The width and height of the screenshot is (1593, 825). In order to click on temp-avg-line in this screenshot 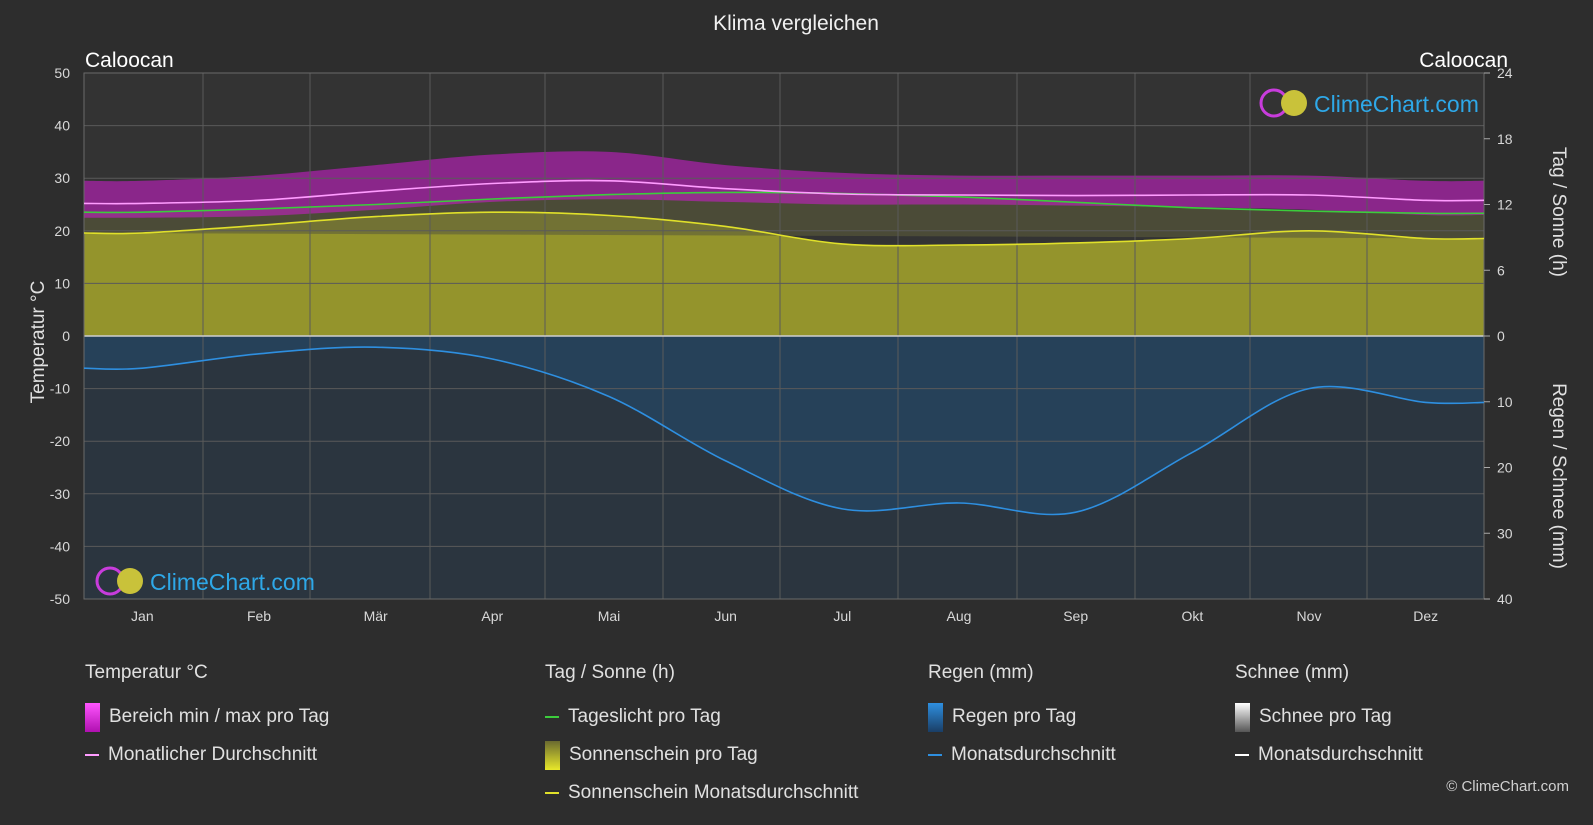, I will do `click(784, 192)`.